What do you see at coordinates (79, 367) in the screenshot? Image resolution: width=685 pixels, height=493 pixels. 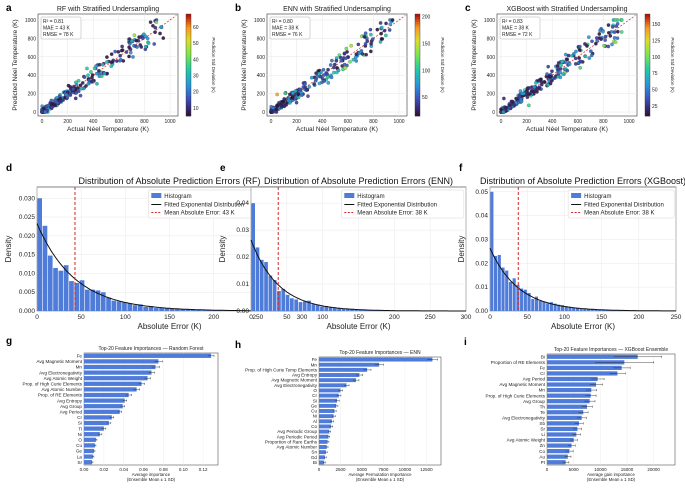 I see `feature-label: Mn` at bounding box center [79, 367].